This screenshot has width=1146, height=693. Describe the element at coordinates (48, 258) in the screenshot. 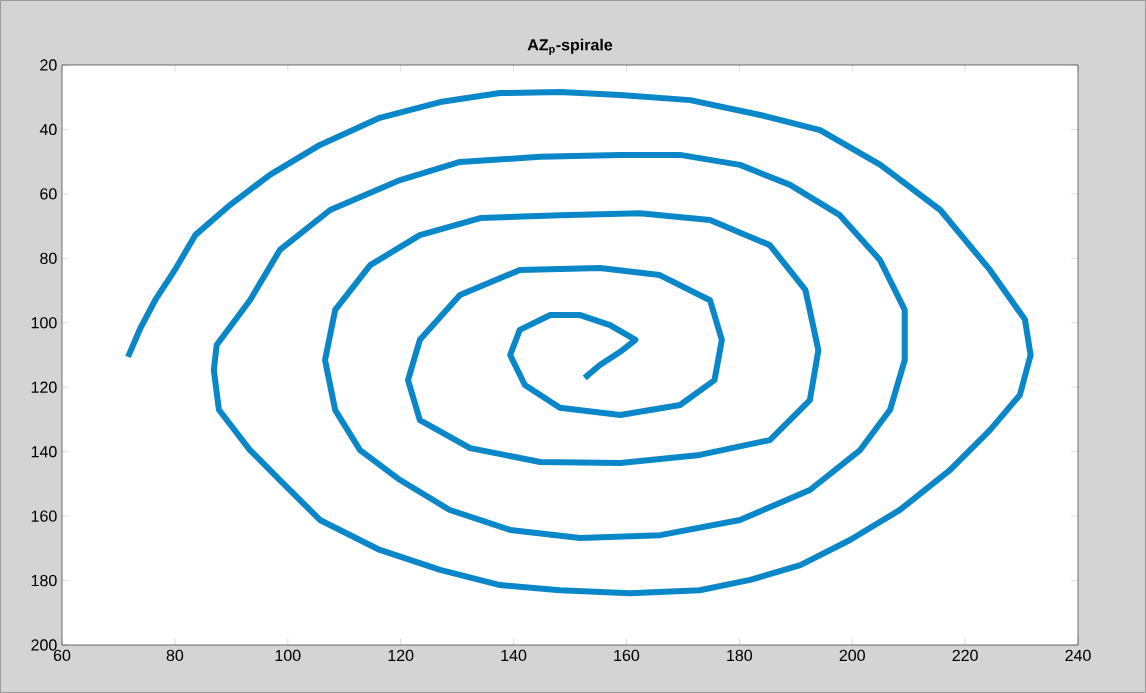

I see `y-tick-label: 80` at that location.